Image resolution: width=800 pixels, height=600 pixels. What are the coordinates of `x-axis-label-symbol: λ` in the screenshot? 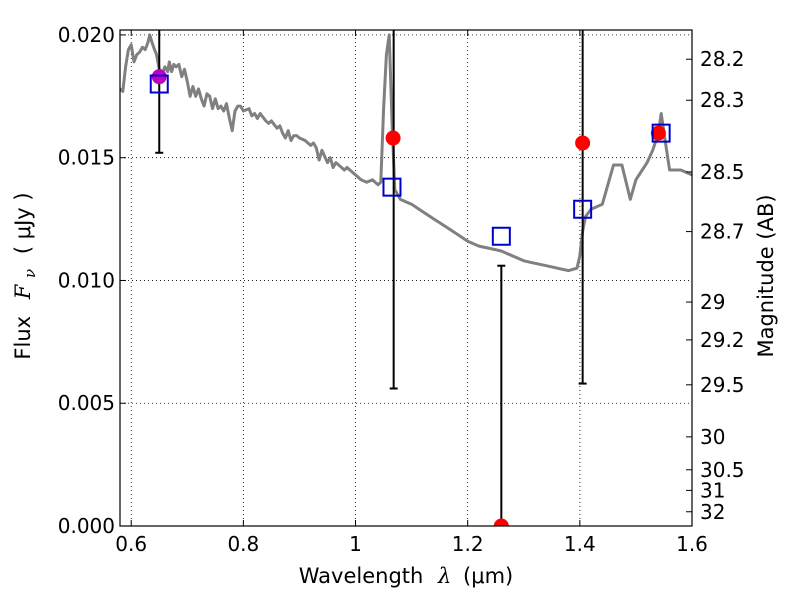 It's located at (444, 576).